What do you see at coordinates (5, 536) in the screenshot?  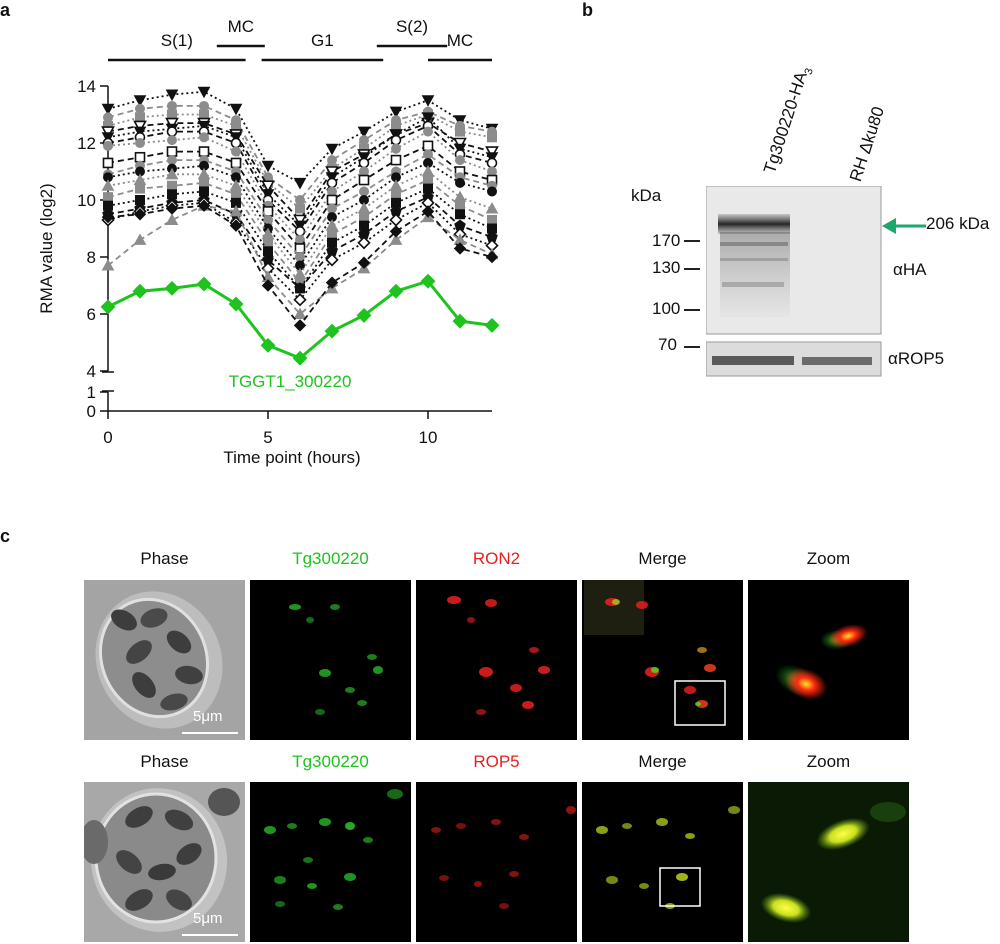 I see `panel-label-c: c` at bounding box center [5, 536].